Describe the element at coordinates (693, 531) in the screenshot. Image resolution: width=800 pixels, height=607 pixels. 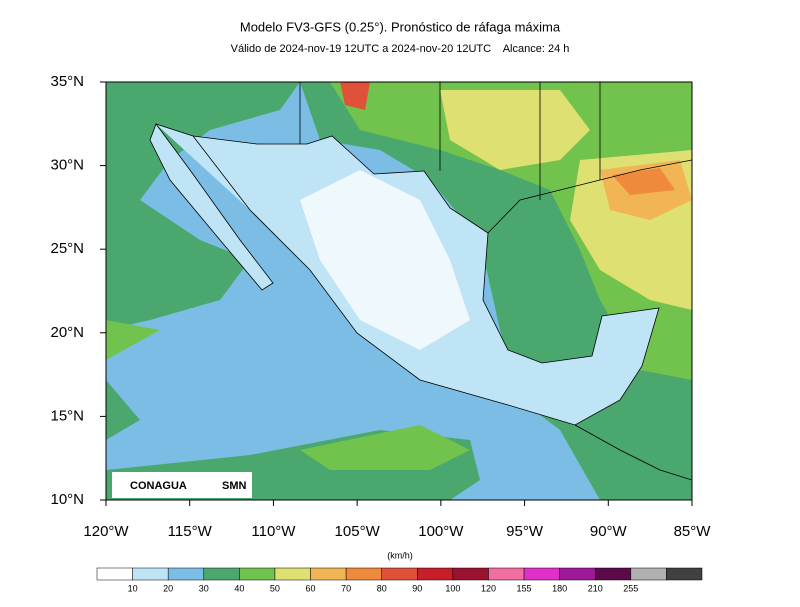
I see `x-tick-label: 85°W` at that location.